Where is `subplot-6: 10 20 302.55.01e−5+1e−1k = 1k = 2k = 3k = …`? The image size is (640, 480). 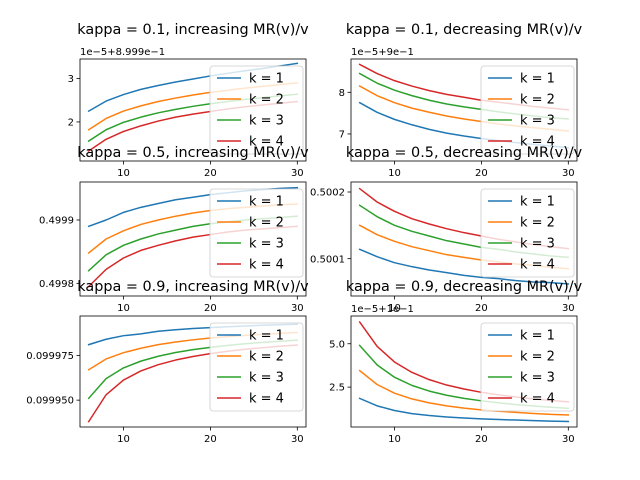 subplot-6: 10 20 302.55.01e−5+1e−1k = 1k = 2k = 3k = … is located at coordinates (456, 362).